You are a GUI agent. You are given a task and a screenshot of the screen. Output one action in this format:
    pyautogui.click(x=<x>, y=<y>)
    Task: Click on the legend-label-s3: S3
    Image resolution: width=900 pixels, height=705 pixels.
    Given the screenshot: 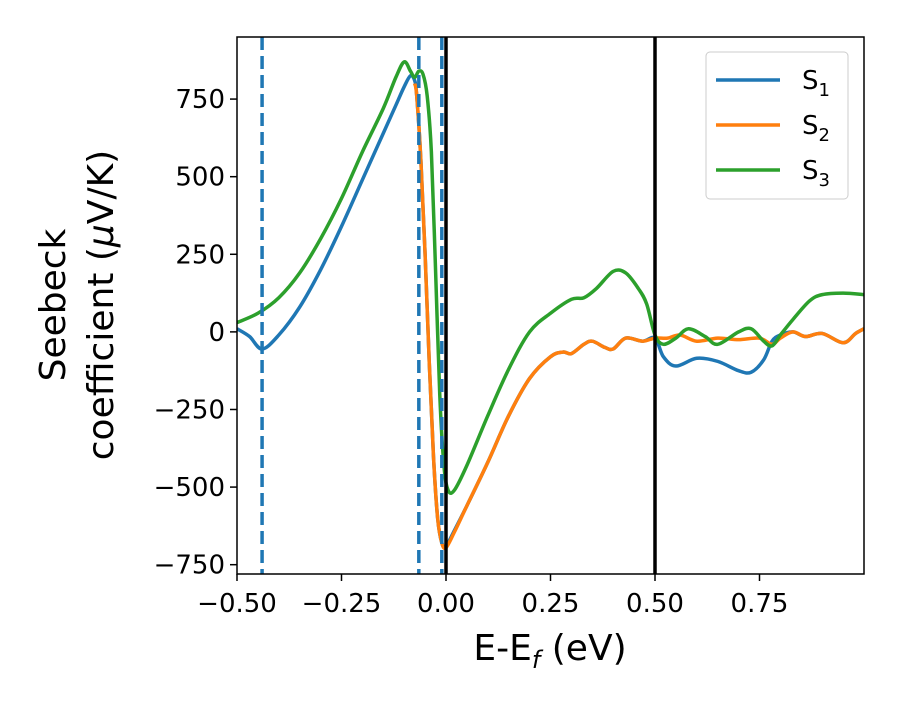 What is the action you would take?
    pyautogui.click(x=816, y=173)
    